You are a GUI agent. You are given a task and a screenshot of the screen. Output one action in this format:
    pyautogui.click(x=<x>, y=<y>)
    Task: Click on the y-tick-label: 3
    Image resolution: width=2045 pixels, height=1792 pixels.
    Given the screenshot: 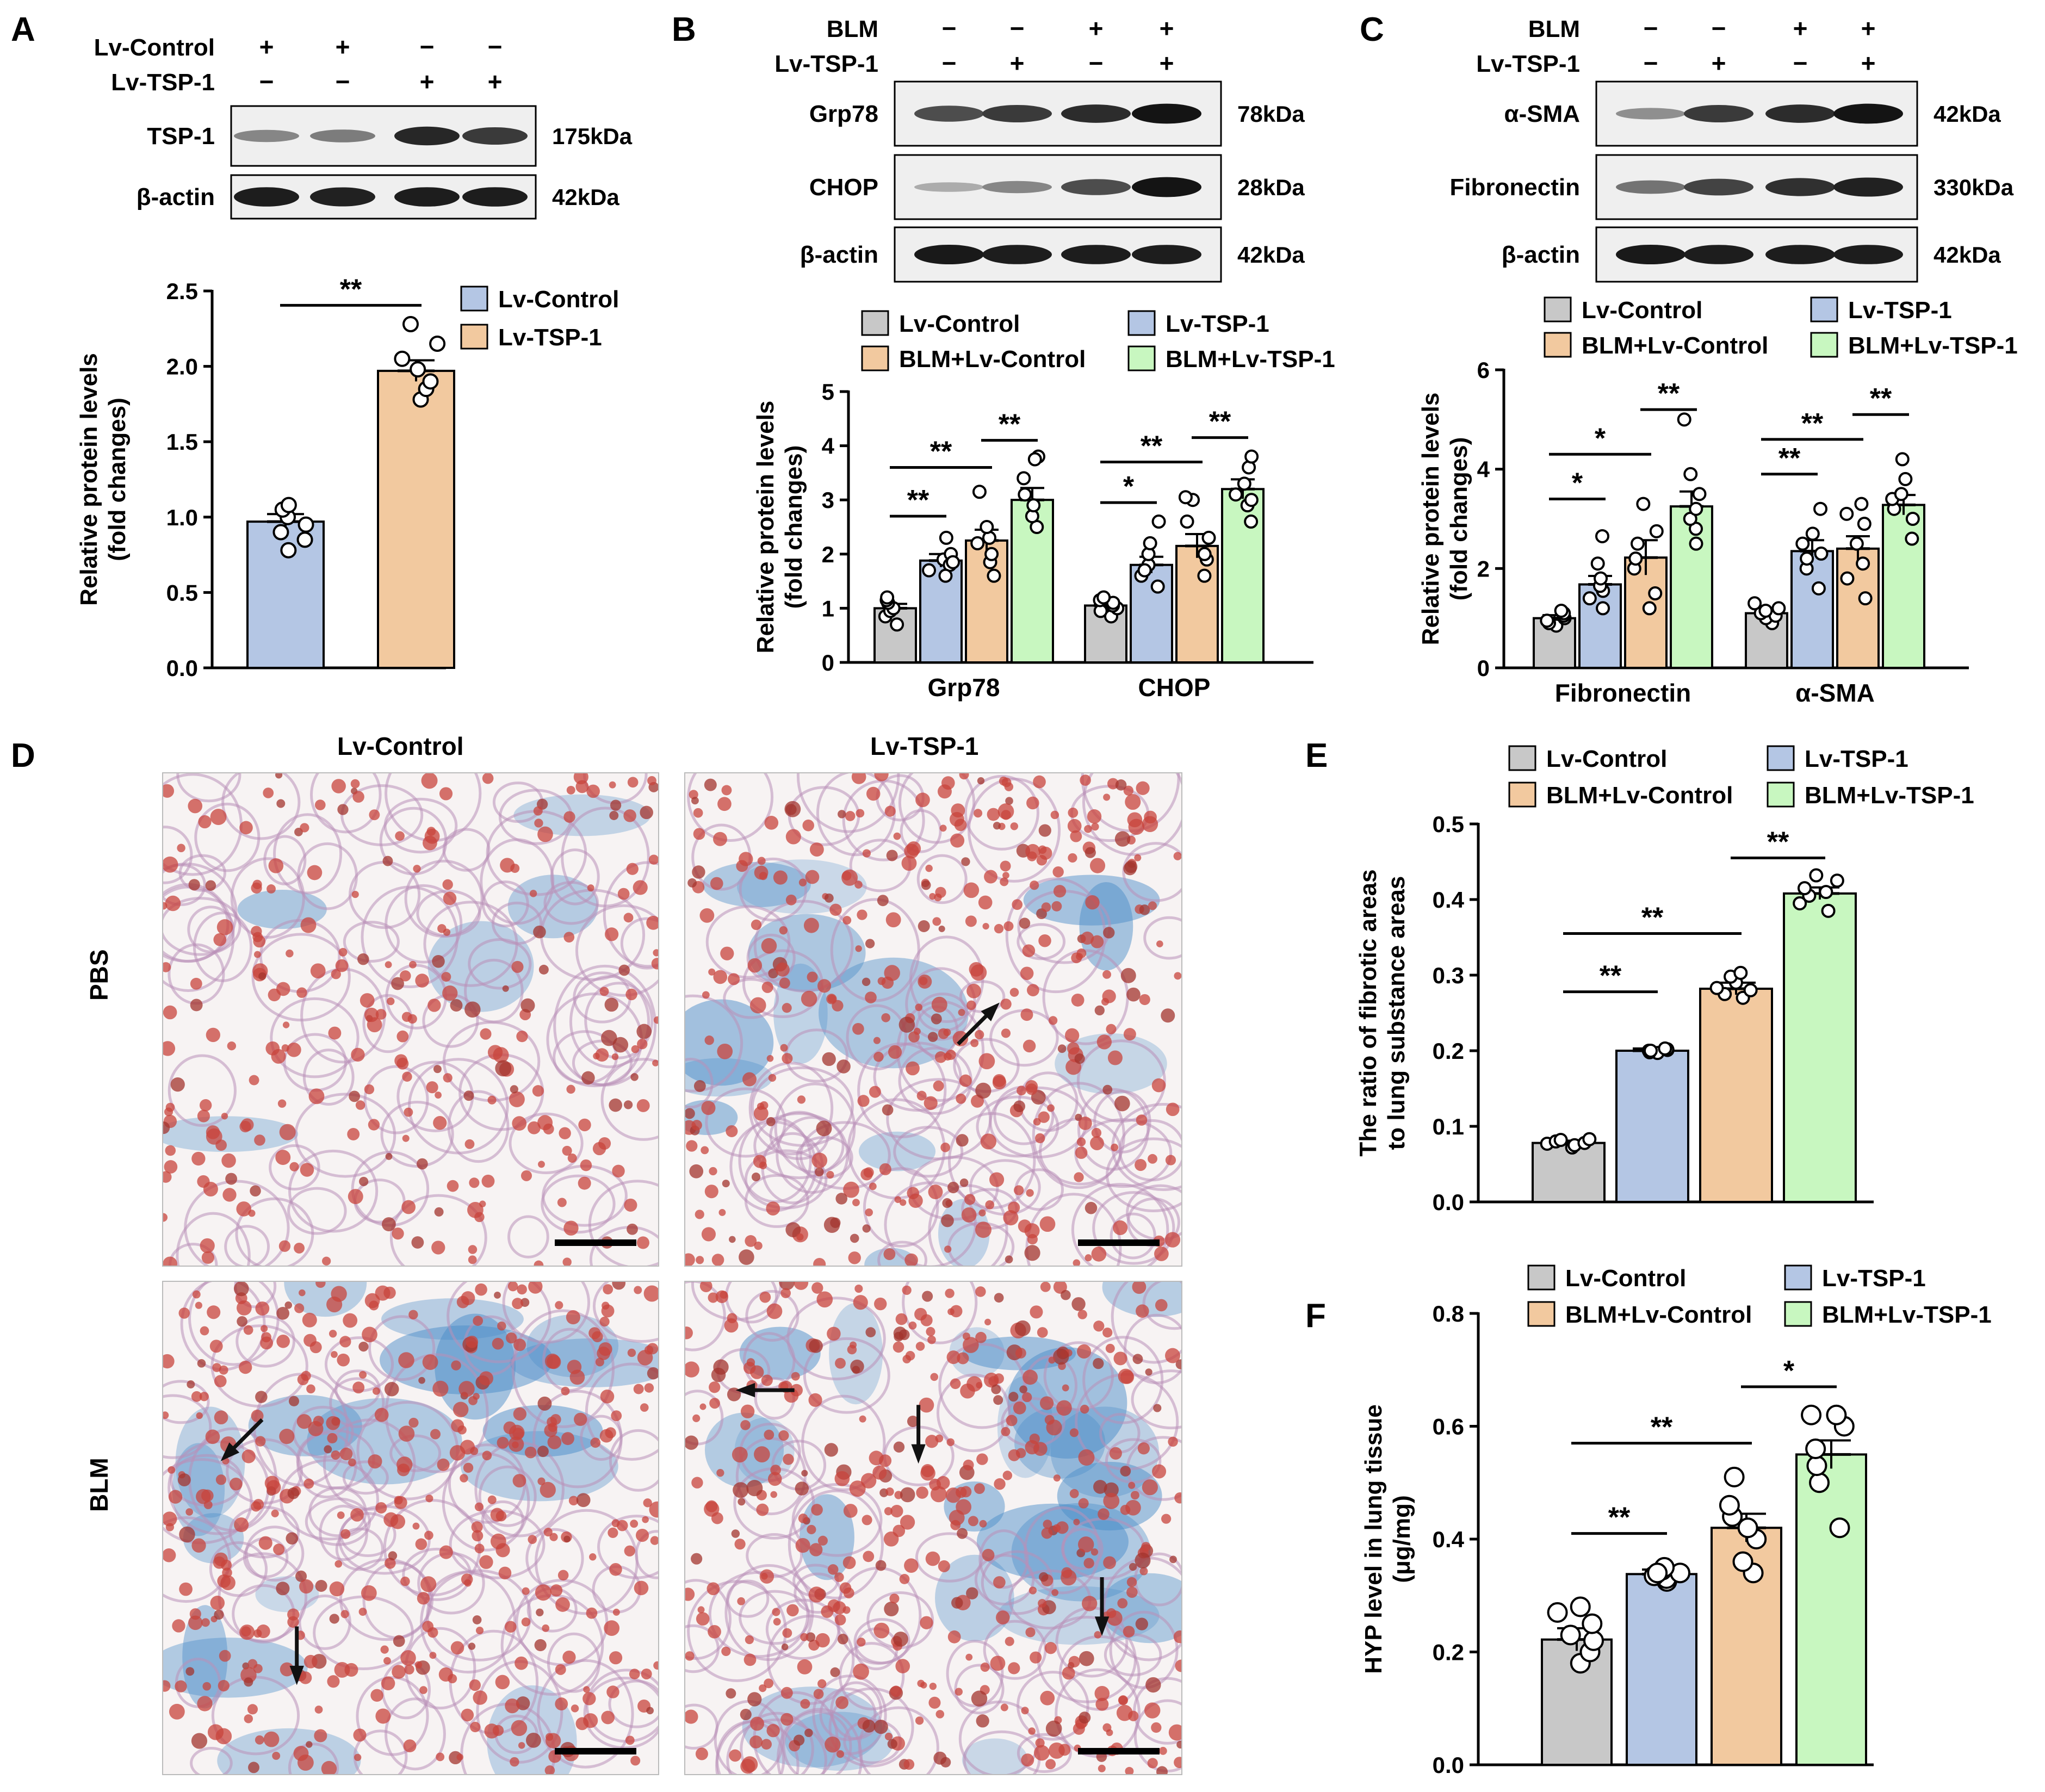 What is the action you would take?
    pyautogui.click(x=828, y=500)
    